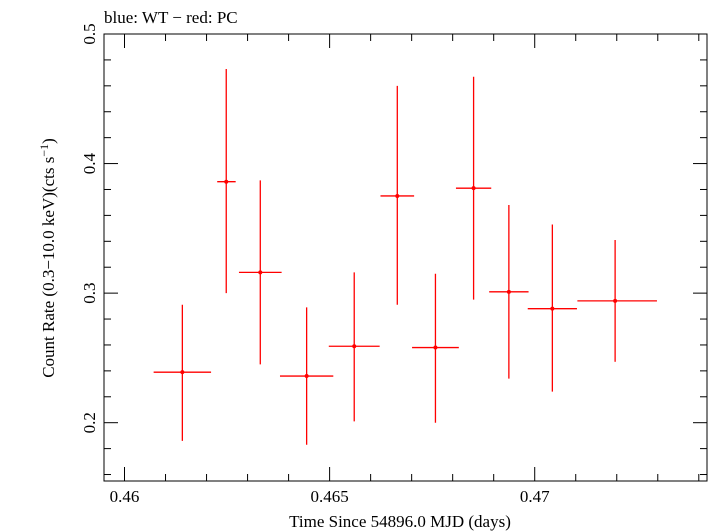  What do you see at coordinates (89, 293) in the screenshot?
I see `y-tick-label: 0.3` at bounding box center [89, 293].